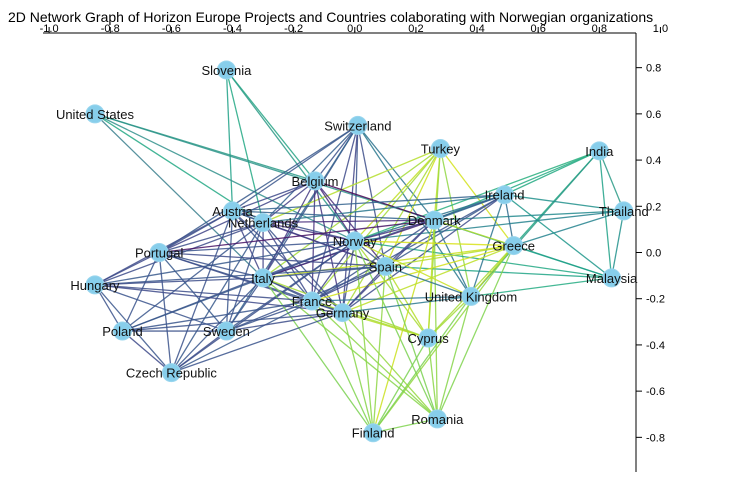 Image resolution: width=742 pixels, height=502 pixels. I want to click on node-ireland, so click(505, 195).